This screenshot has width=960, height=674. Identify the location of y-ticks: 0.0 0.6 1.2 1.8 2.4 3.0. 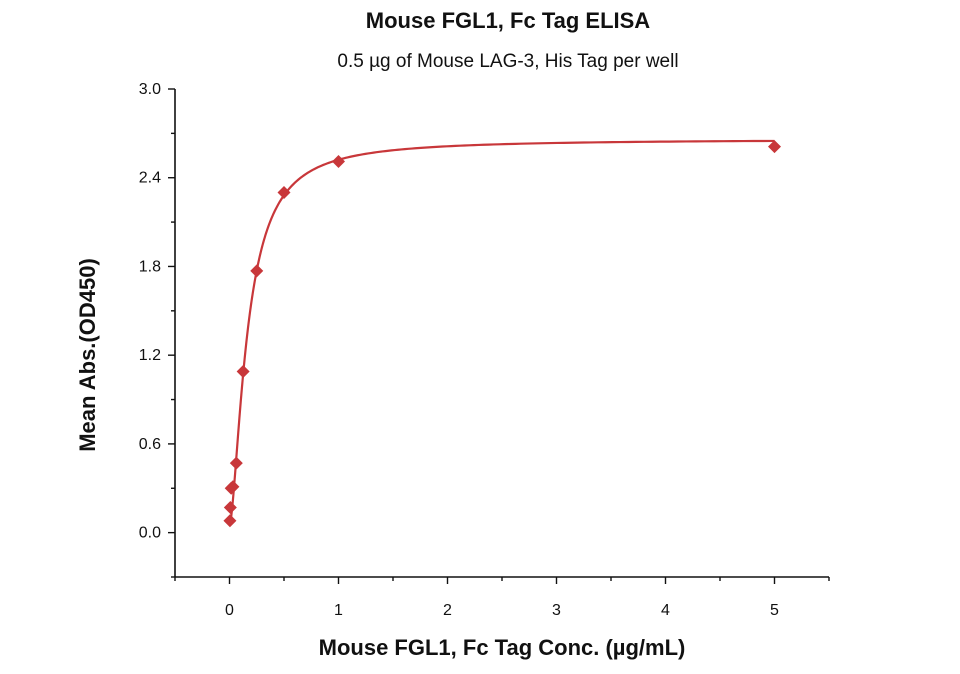
(157, 329).